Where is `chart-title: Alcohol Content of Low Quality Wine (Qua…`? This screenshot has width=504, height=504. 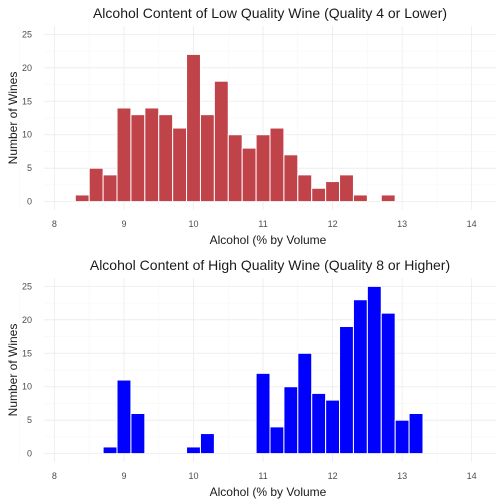
chart-title: Alcohol Content of Low Quality Wine (Qua… is located at coordinates (270, 13).